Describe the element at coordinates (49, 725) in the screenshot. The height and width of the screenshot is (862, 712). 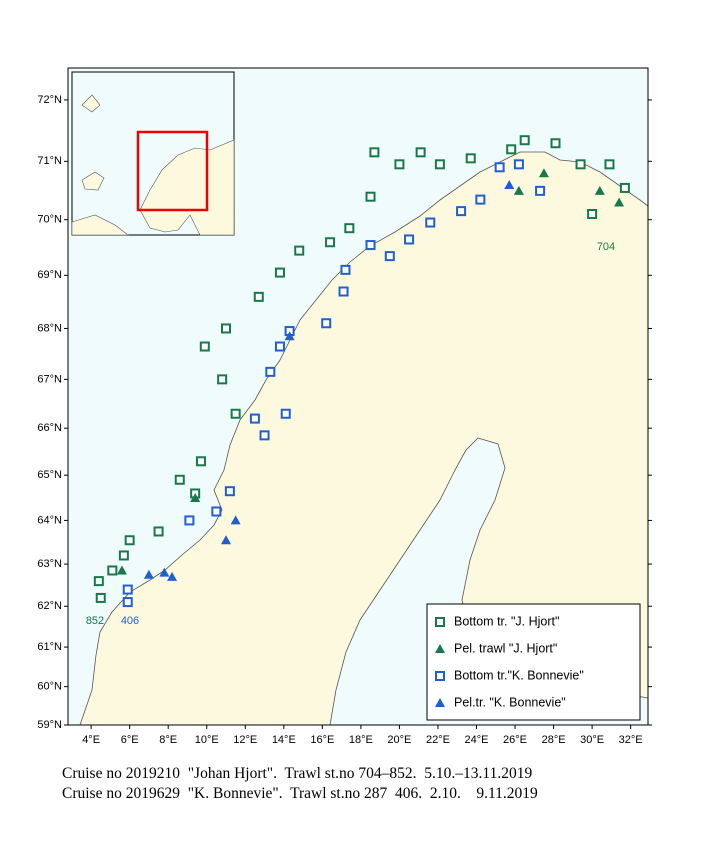
I see `y-tick-label: 59°N` at that location.